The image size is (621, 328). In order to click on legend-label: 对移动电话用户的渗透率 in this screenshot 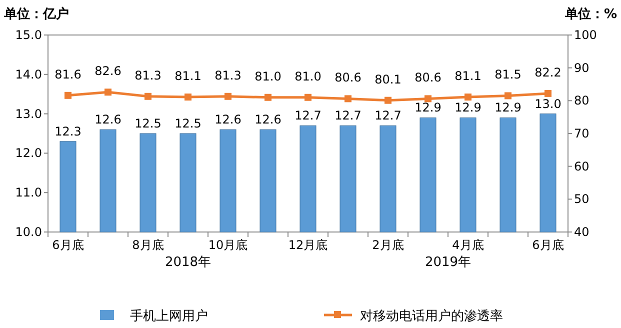, I will do `click(431, 316)`.